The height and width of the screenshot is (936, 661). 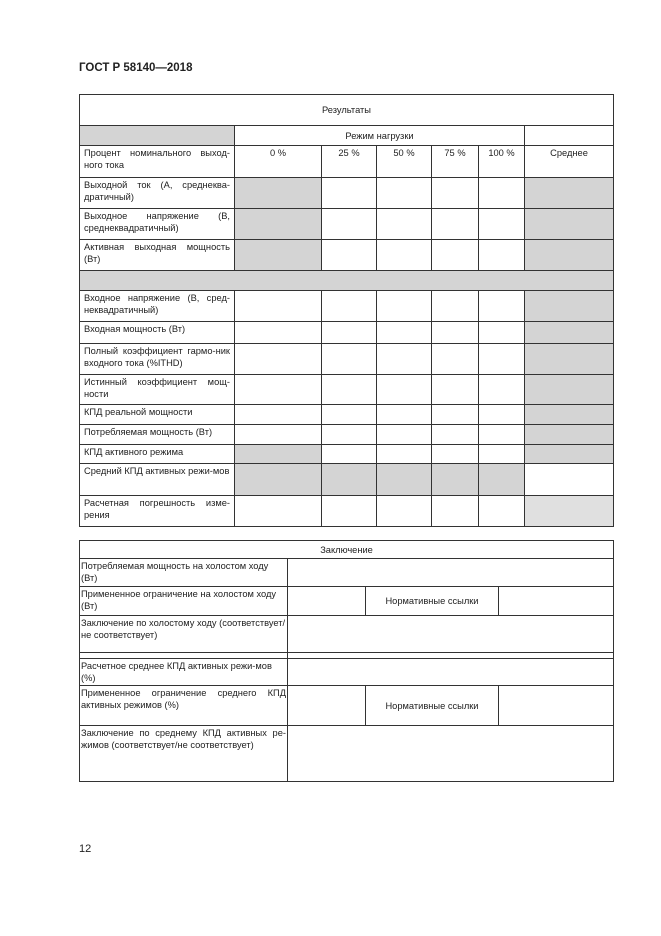 What do you see at coordinates (379, 135) in the screenshot?
I see `load-mode-header: Режим нагрузки` at bounding box center [379, 135].